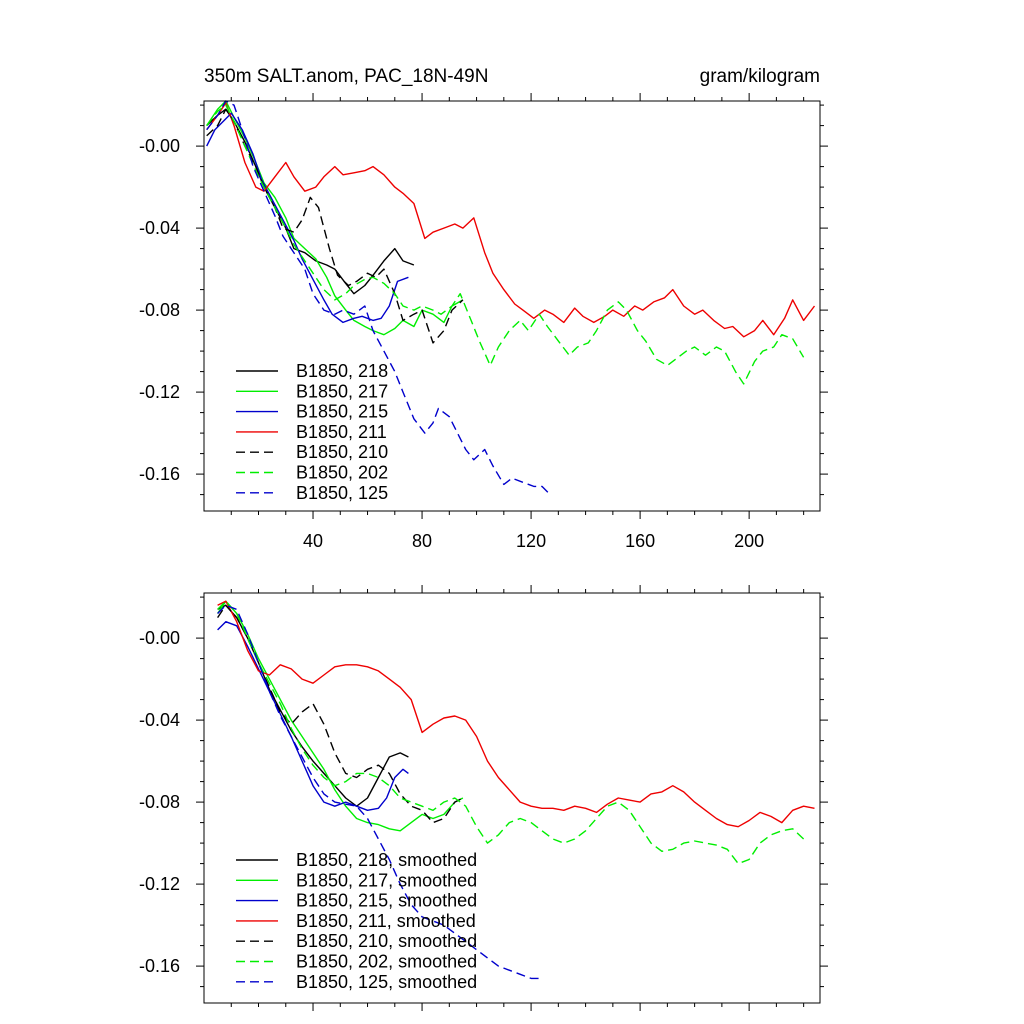 This screenshot has width=1024, height=1024. What do you see at coordinates (386, 901) in the screenshot?
I see `legend-label: B1850, 215, smoothed` at bounding box center [386, 901].